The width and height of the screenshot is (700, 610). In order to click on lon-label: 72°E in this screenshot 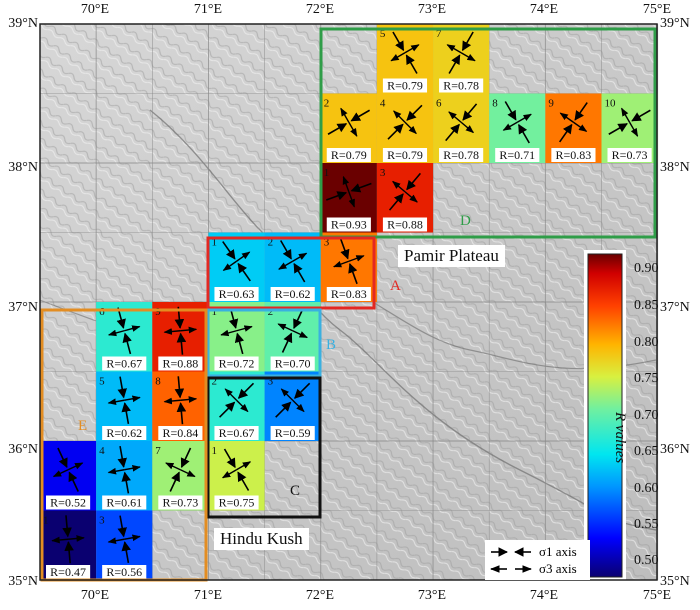, I will do `click(320, 595)`.